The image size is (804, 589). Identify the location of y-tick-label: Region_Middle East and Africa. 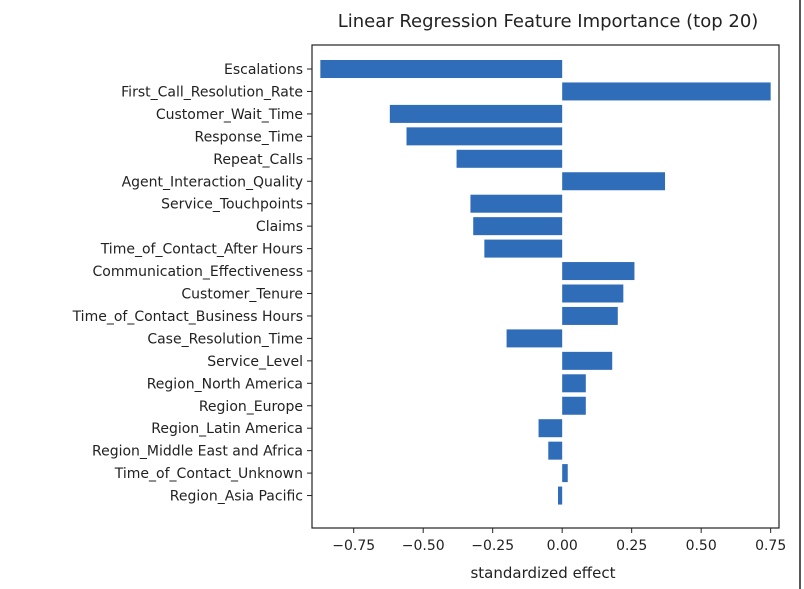
(197, 452).